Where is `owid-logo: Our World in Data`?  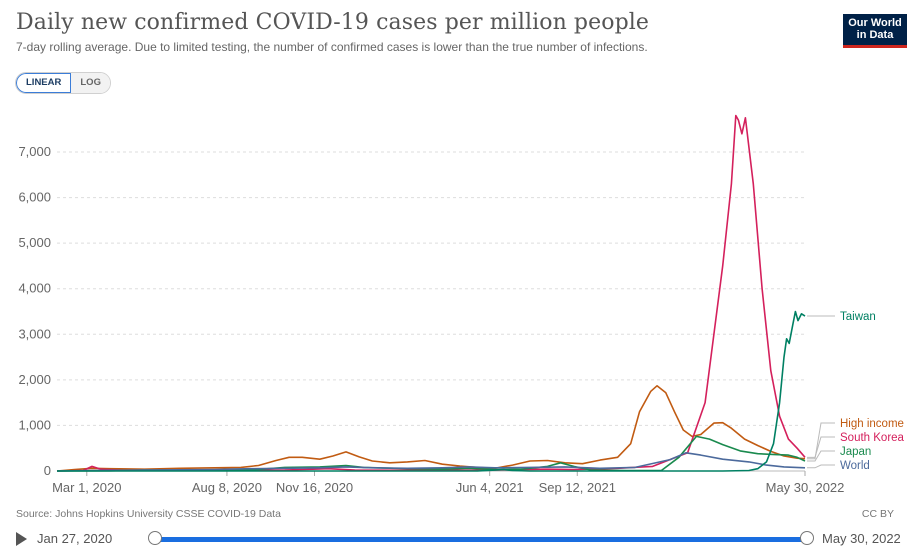
owid-logo: Our World in Data is located at coordinates (875, 31).